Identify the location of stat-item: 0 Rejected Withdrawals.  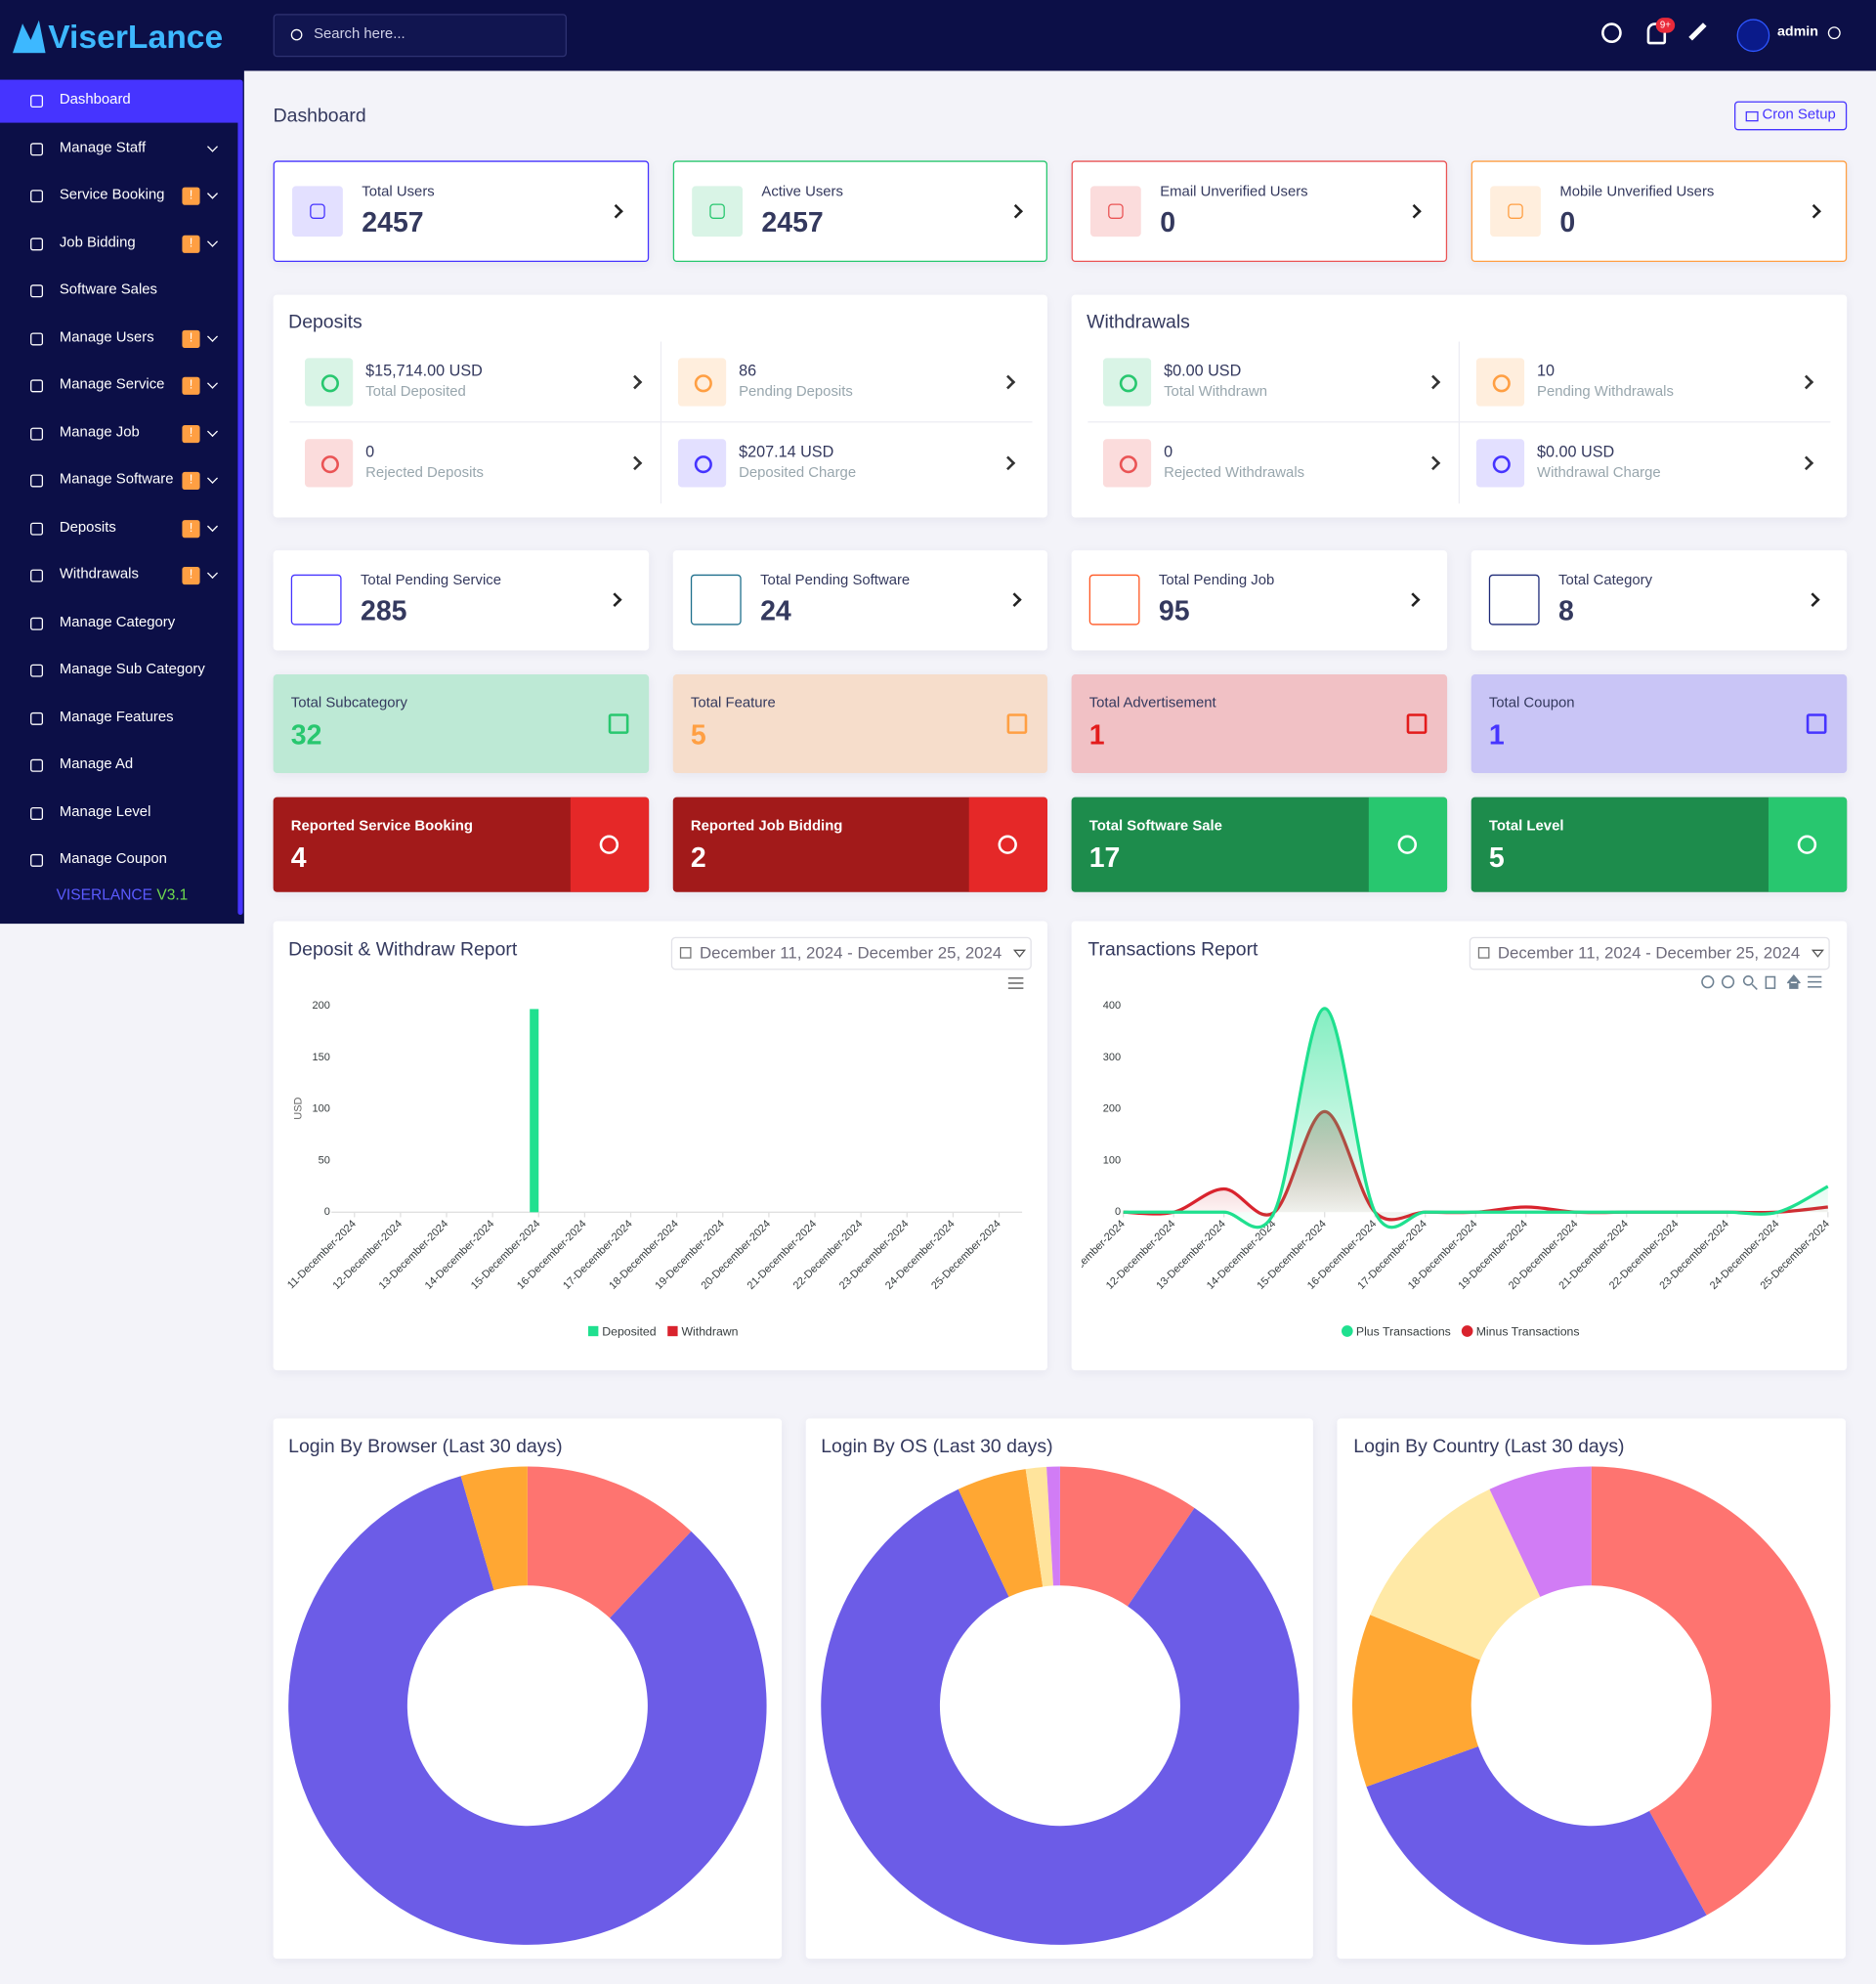
(1273, 463).